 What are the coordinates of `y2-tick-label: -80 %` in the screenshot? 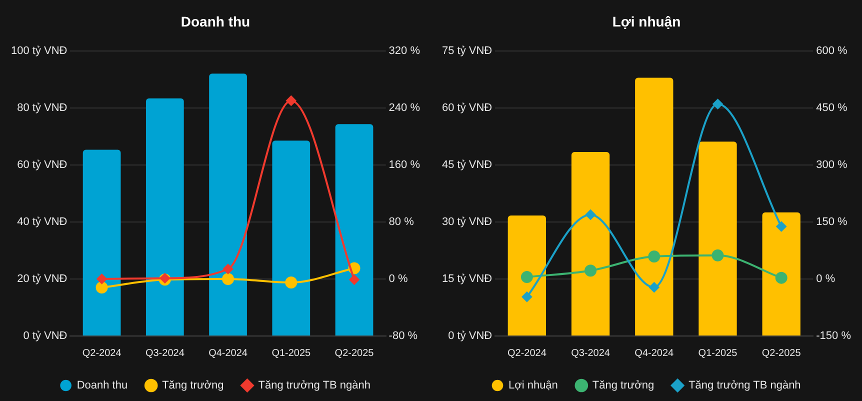 It's located at (403, 336).